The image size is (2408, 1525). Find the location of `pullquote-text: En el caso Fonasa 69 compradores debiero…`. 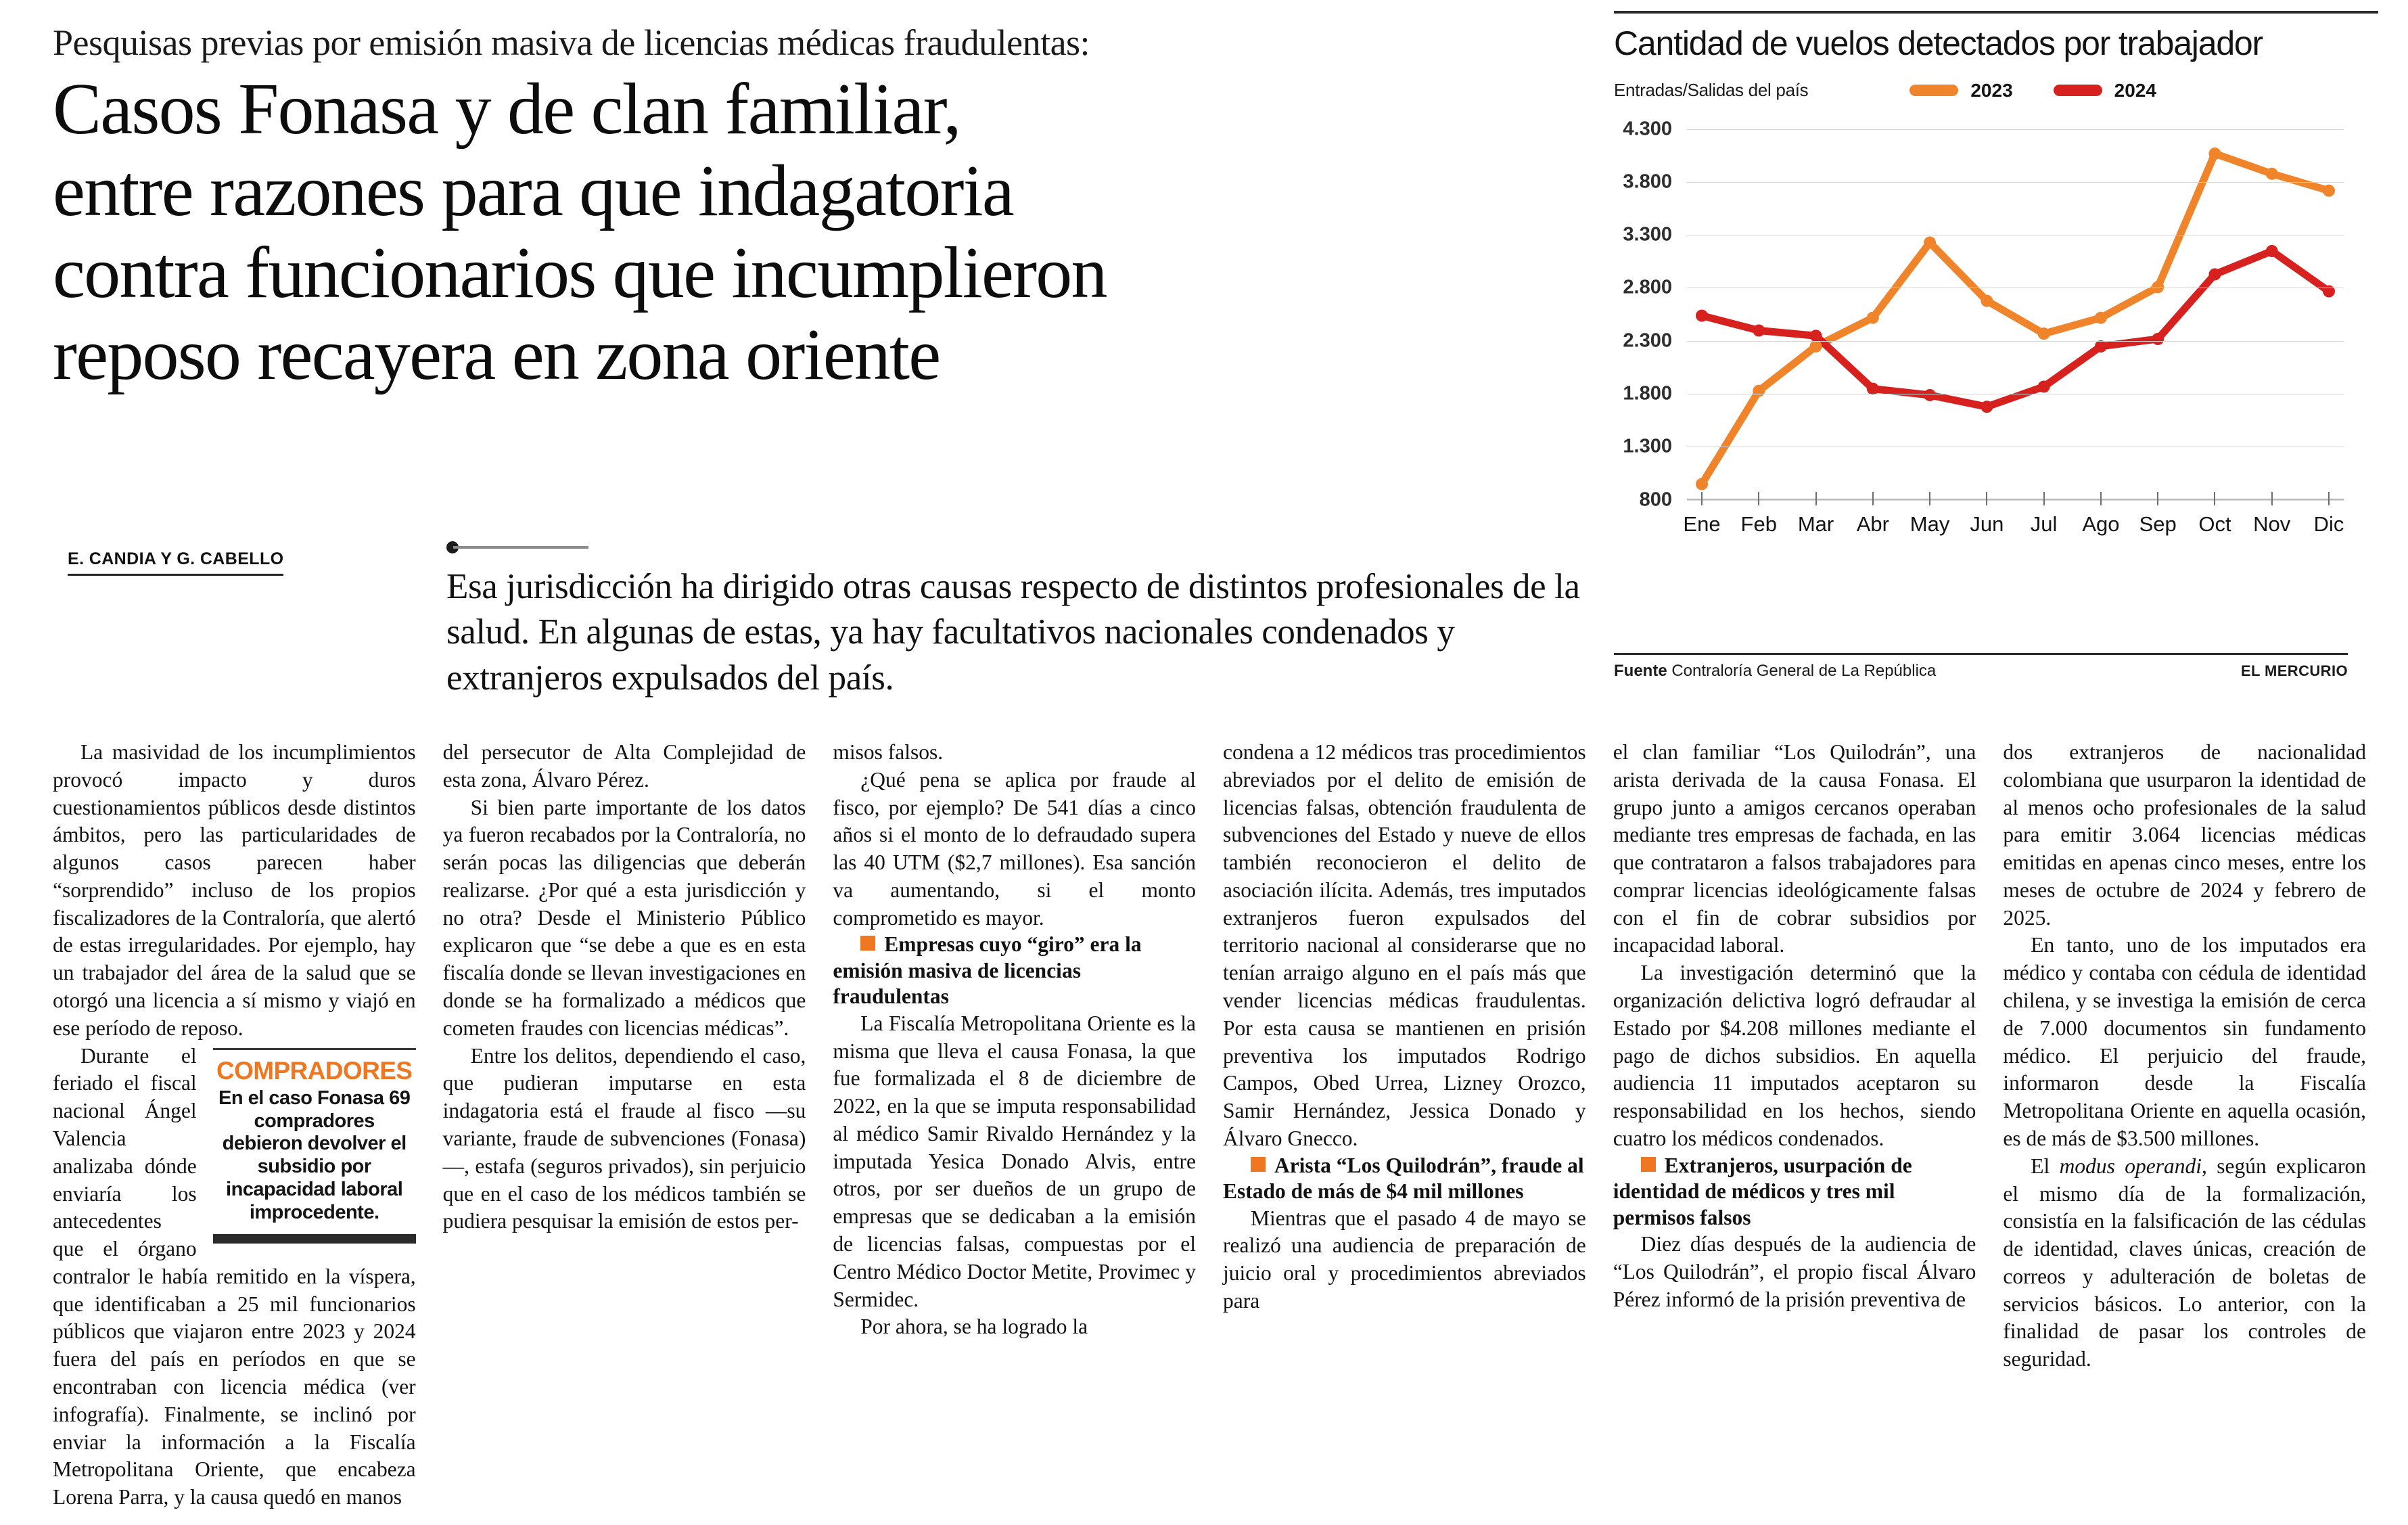

pullquote-text: En el caso Fonasa 69 compradores debiero… is located at coordinates (314, 1155).